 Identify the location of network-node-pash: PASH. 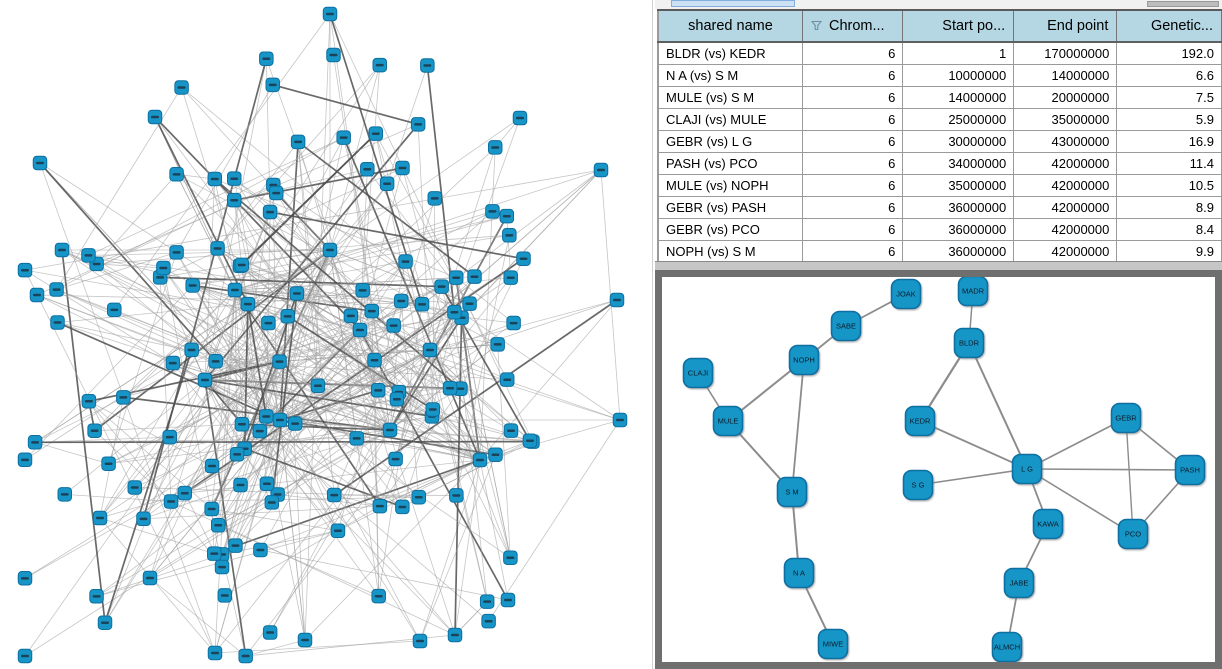
(1190, 470).